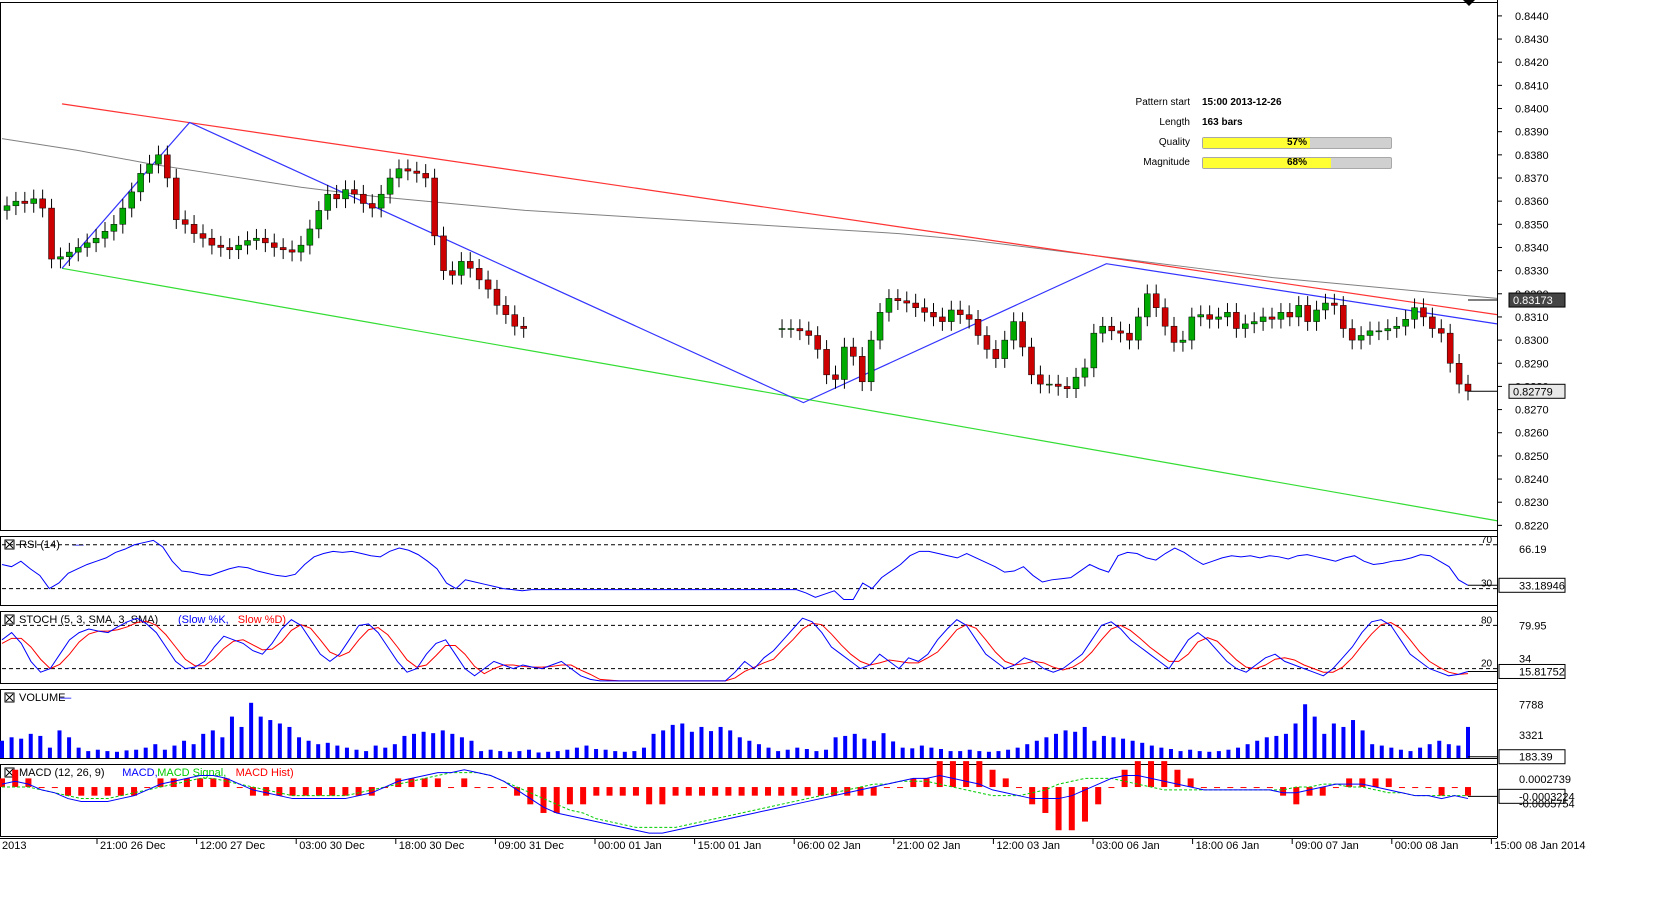 The width and height of the screenshot is (1655, 897). I want to click on close-pane-icon-x, so click(9, 697).